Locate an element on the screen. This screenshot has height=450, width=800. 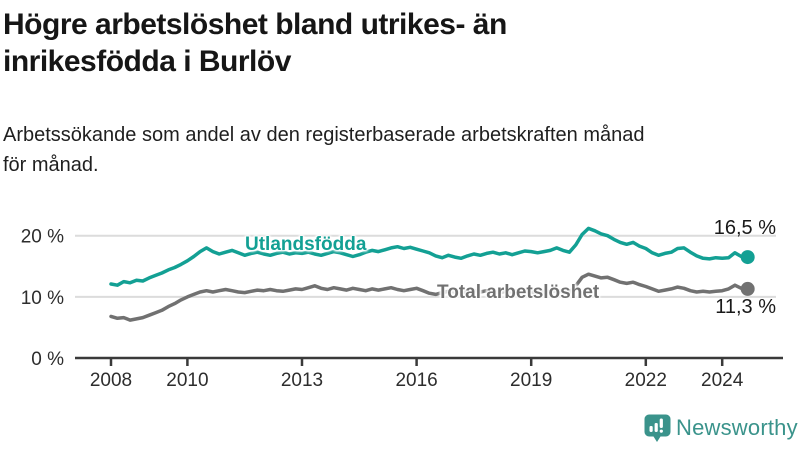
logo-exclamation-dot is located at coordinates (661, 431).